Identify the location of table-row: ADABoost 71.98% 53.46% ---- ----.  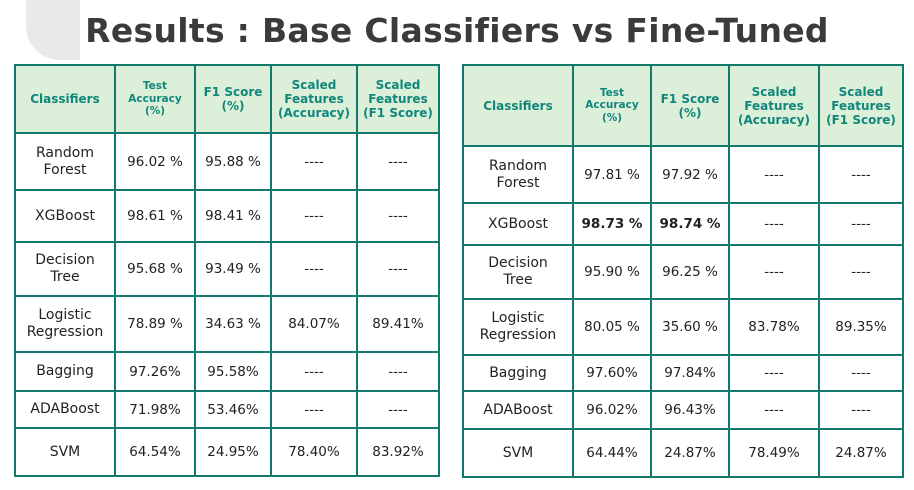
(227, 409).